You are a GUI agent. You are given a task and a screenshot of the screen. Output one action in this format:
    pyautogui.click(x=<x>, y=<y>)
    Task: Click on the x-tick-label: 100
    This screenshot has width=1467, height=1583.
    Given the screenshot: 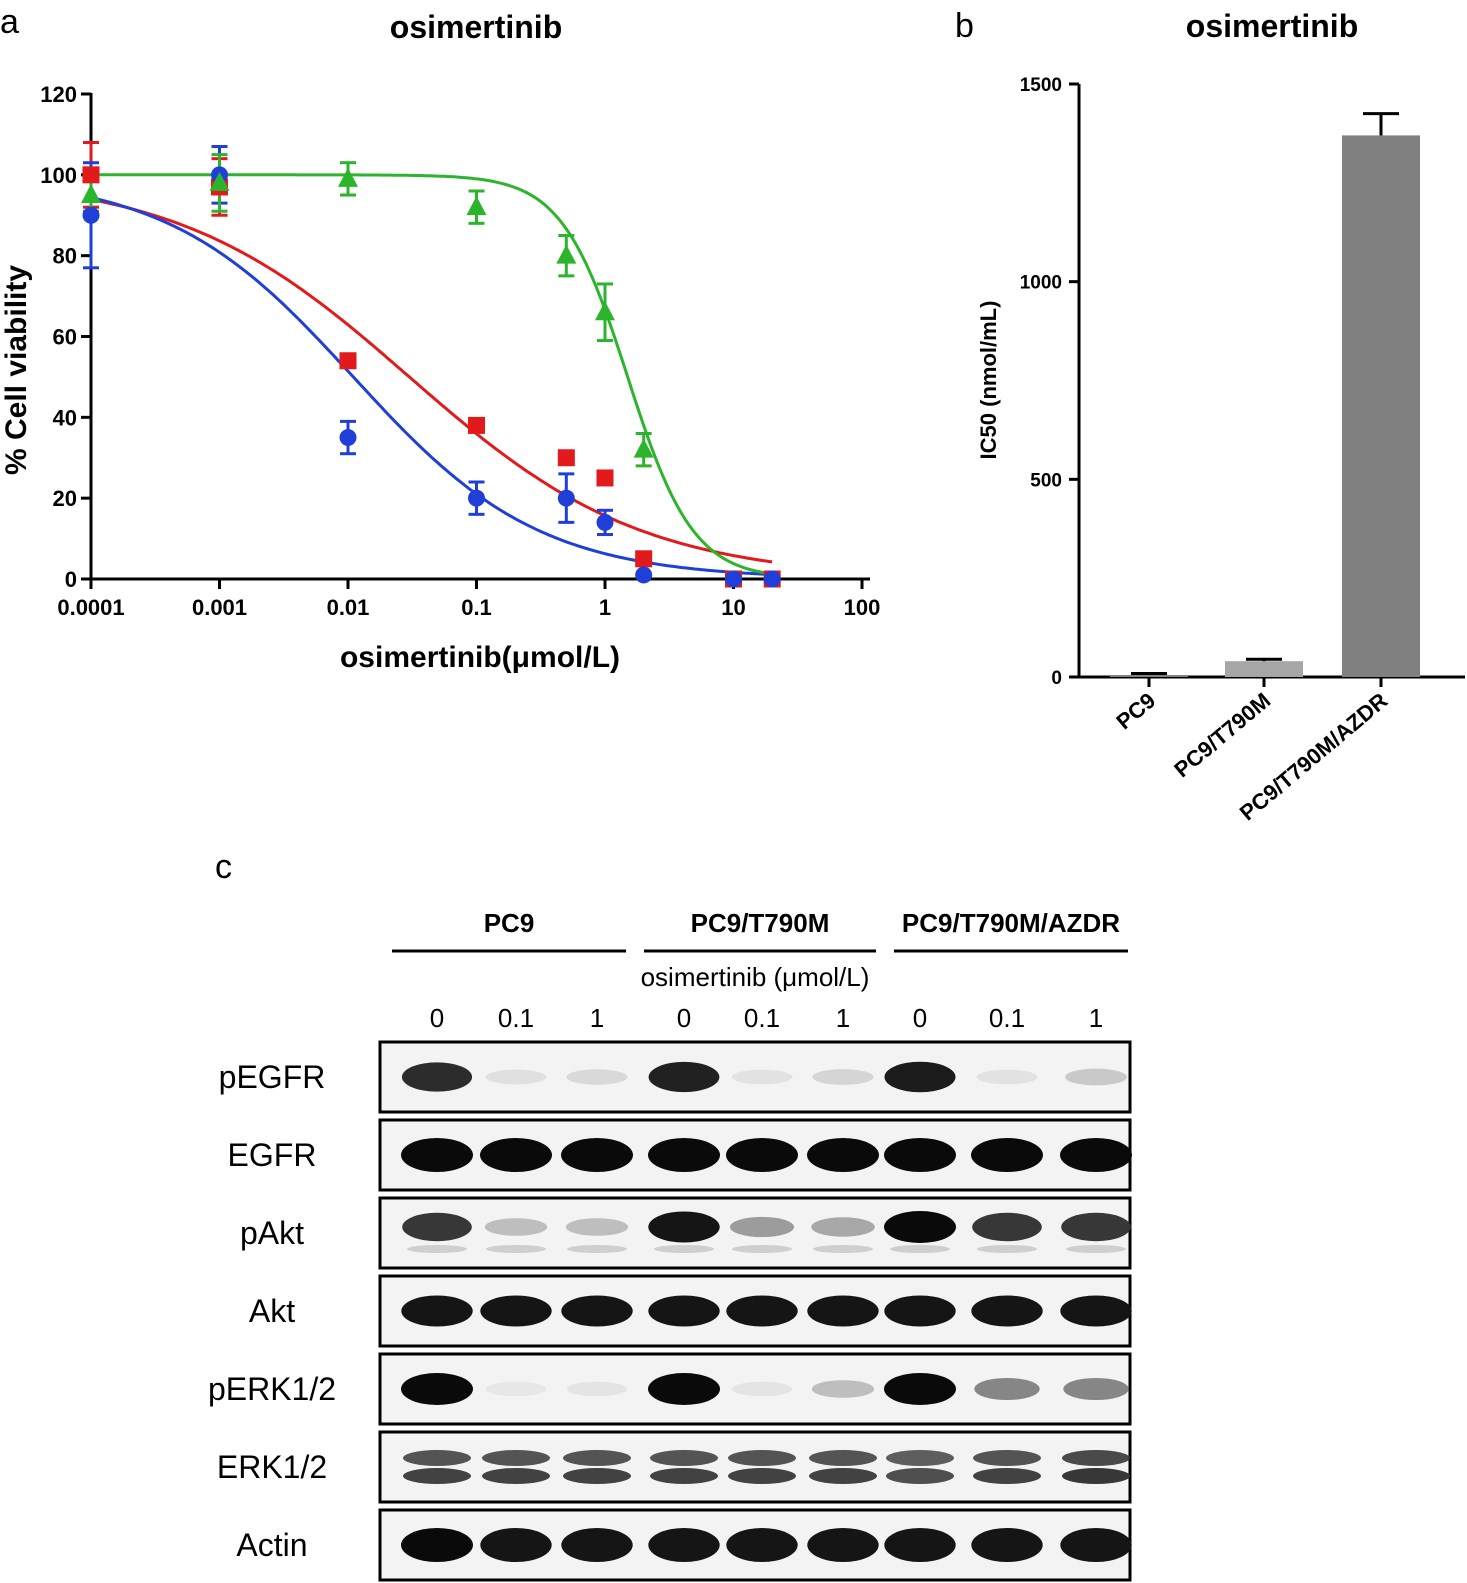 What is the action you would take?
    pyautogui.click(x=862, y=607)
    